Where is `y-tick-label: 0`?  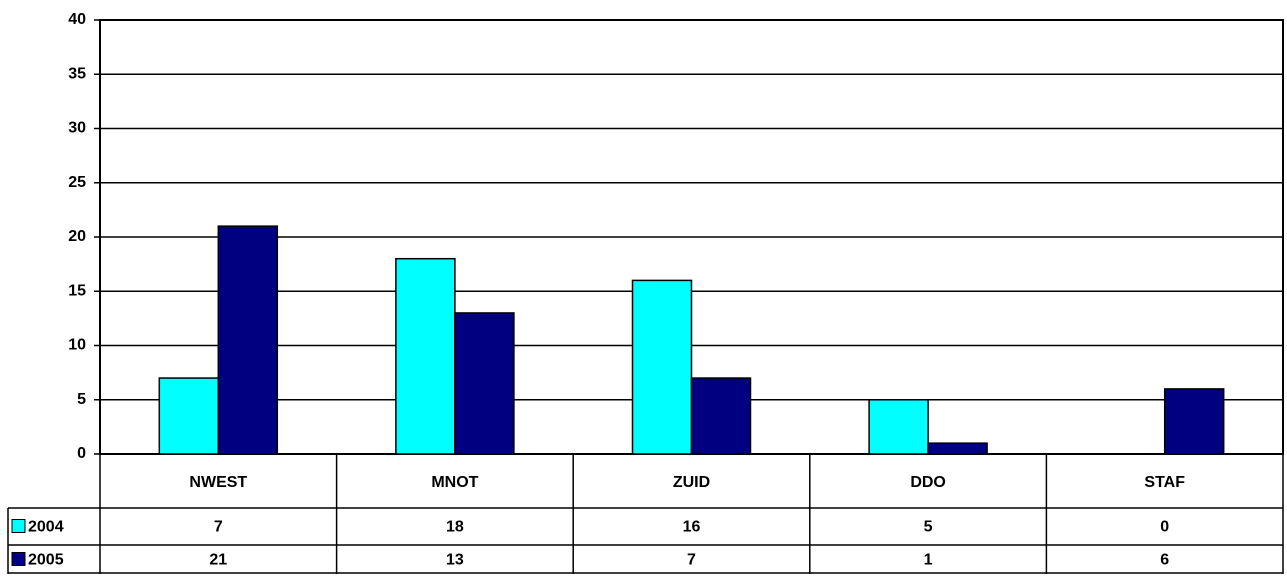 y-tick-label: 0 is located at coordinates (81, 453).